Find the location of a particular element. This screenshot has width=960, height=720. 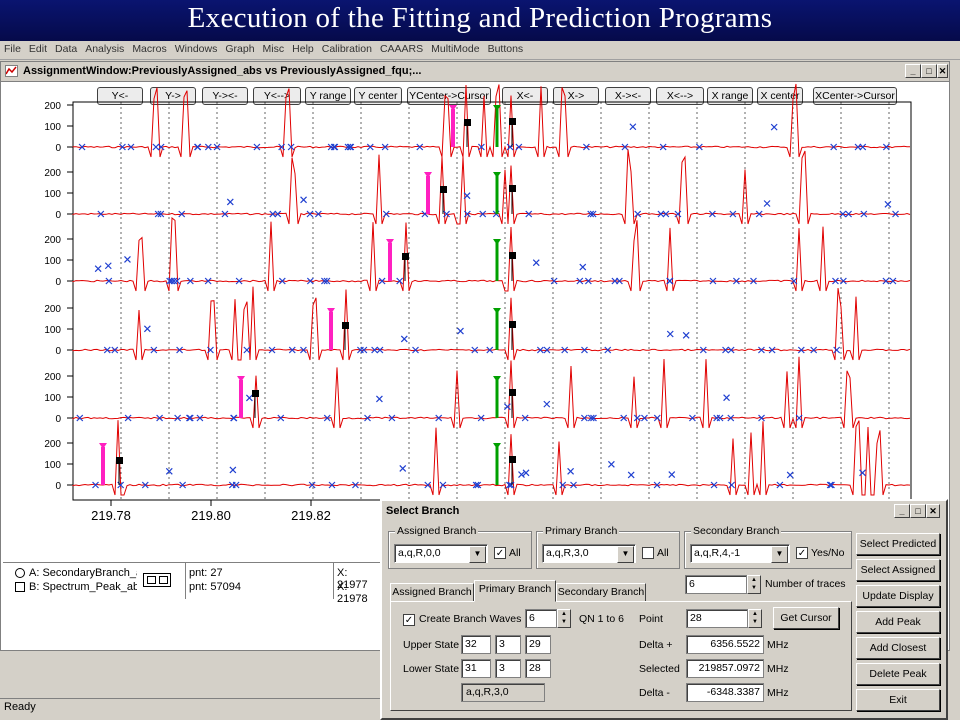

primary-branch-select: a,q,R,3,0 ▼ is located at coordinates (589, 553).